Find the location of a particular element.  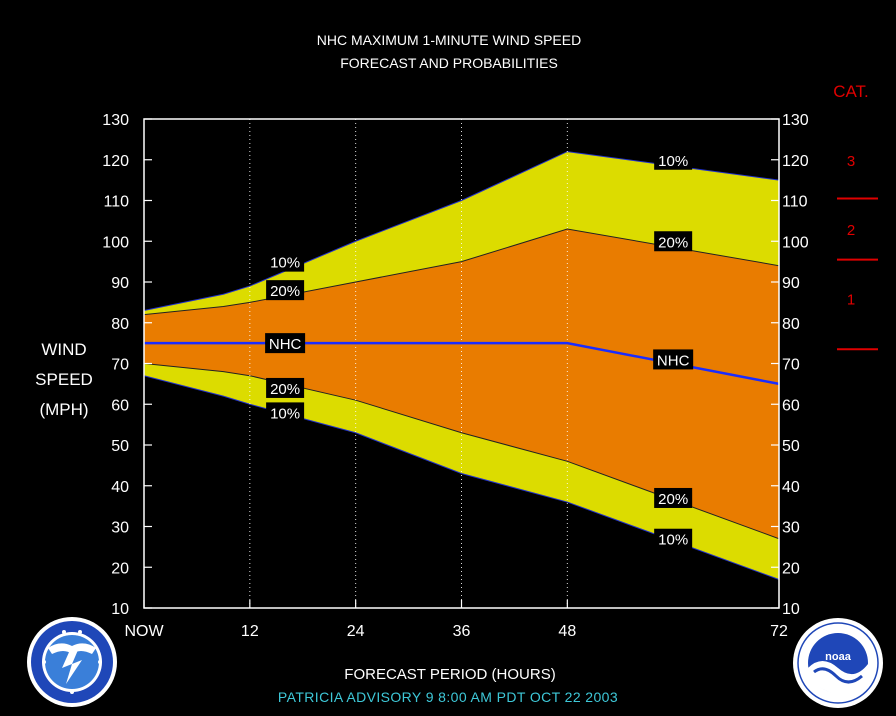

category-1: 1 is located at coordinates (851, 299).